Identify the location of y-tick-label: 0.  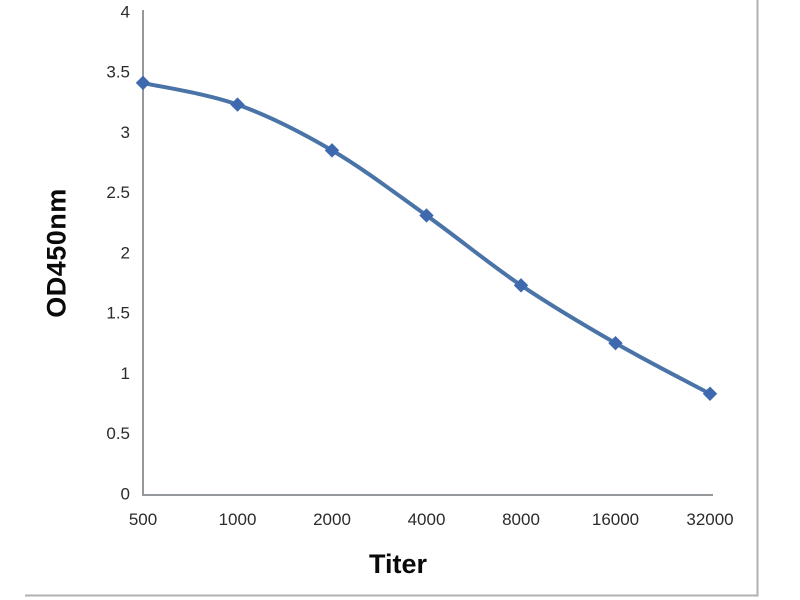
(125, 493).